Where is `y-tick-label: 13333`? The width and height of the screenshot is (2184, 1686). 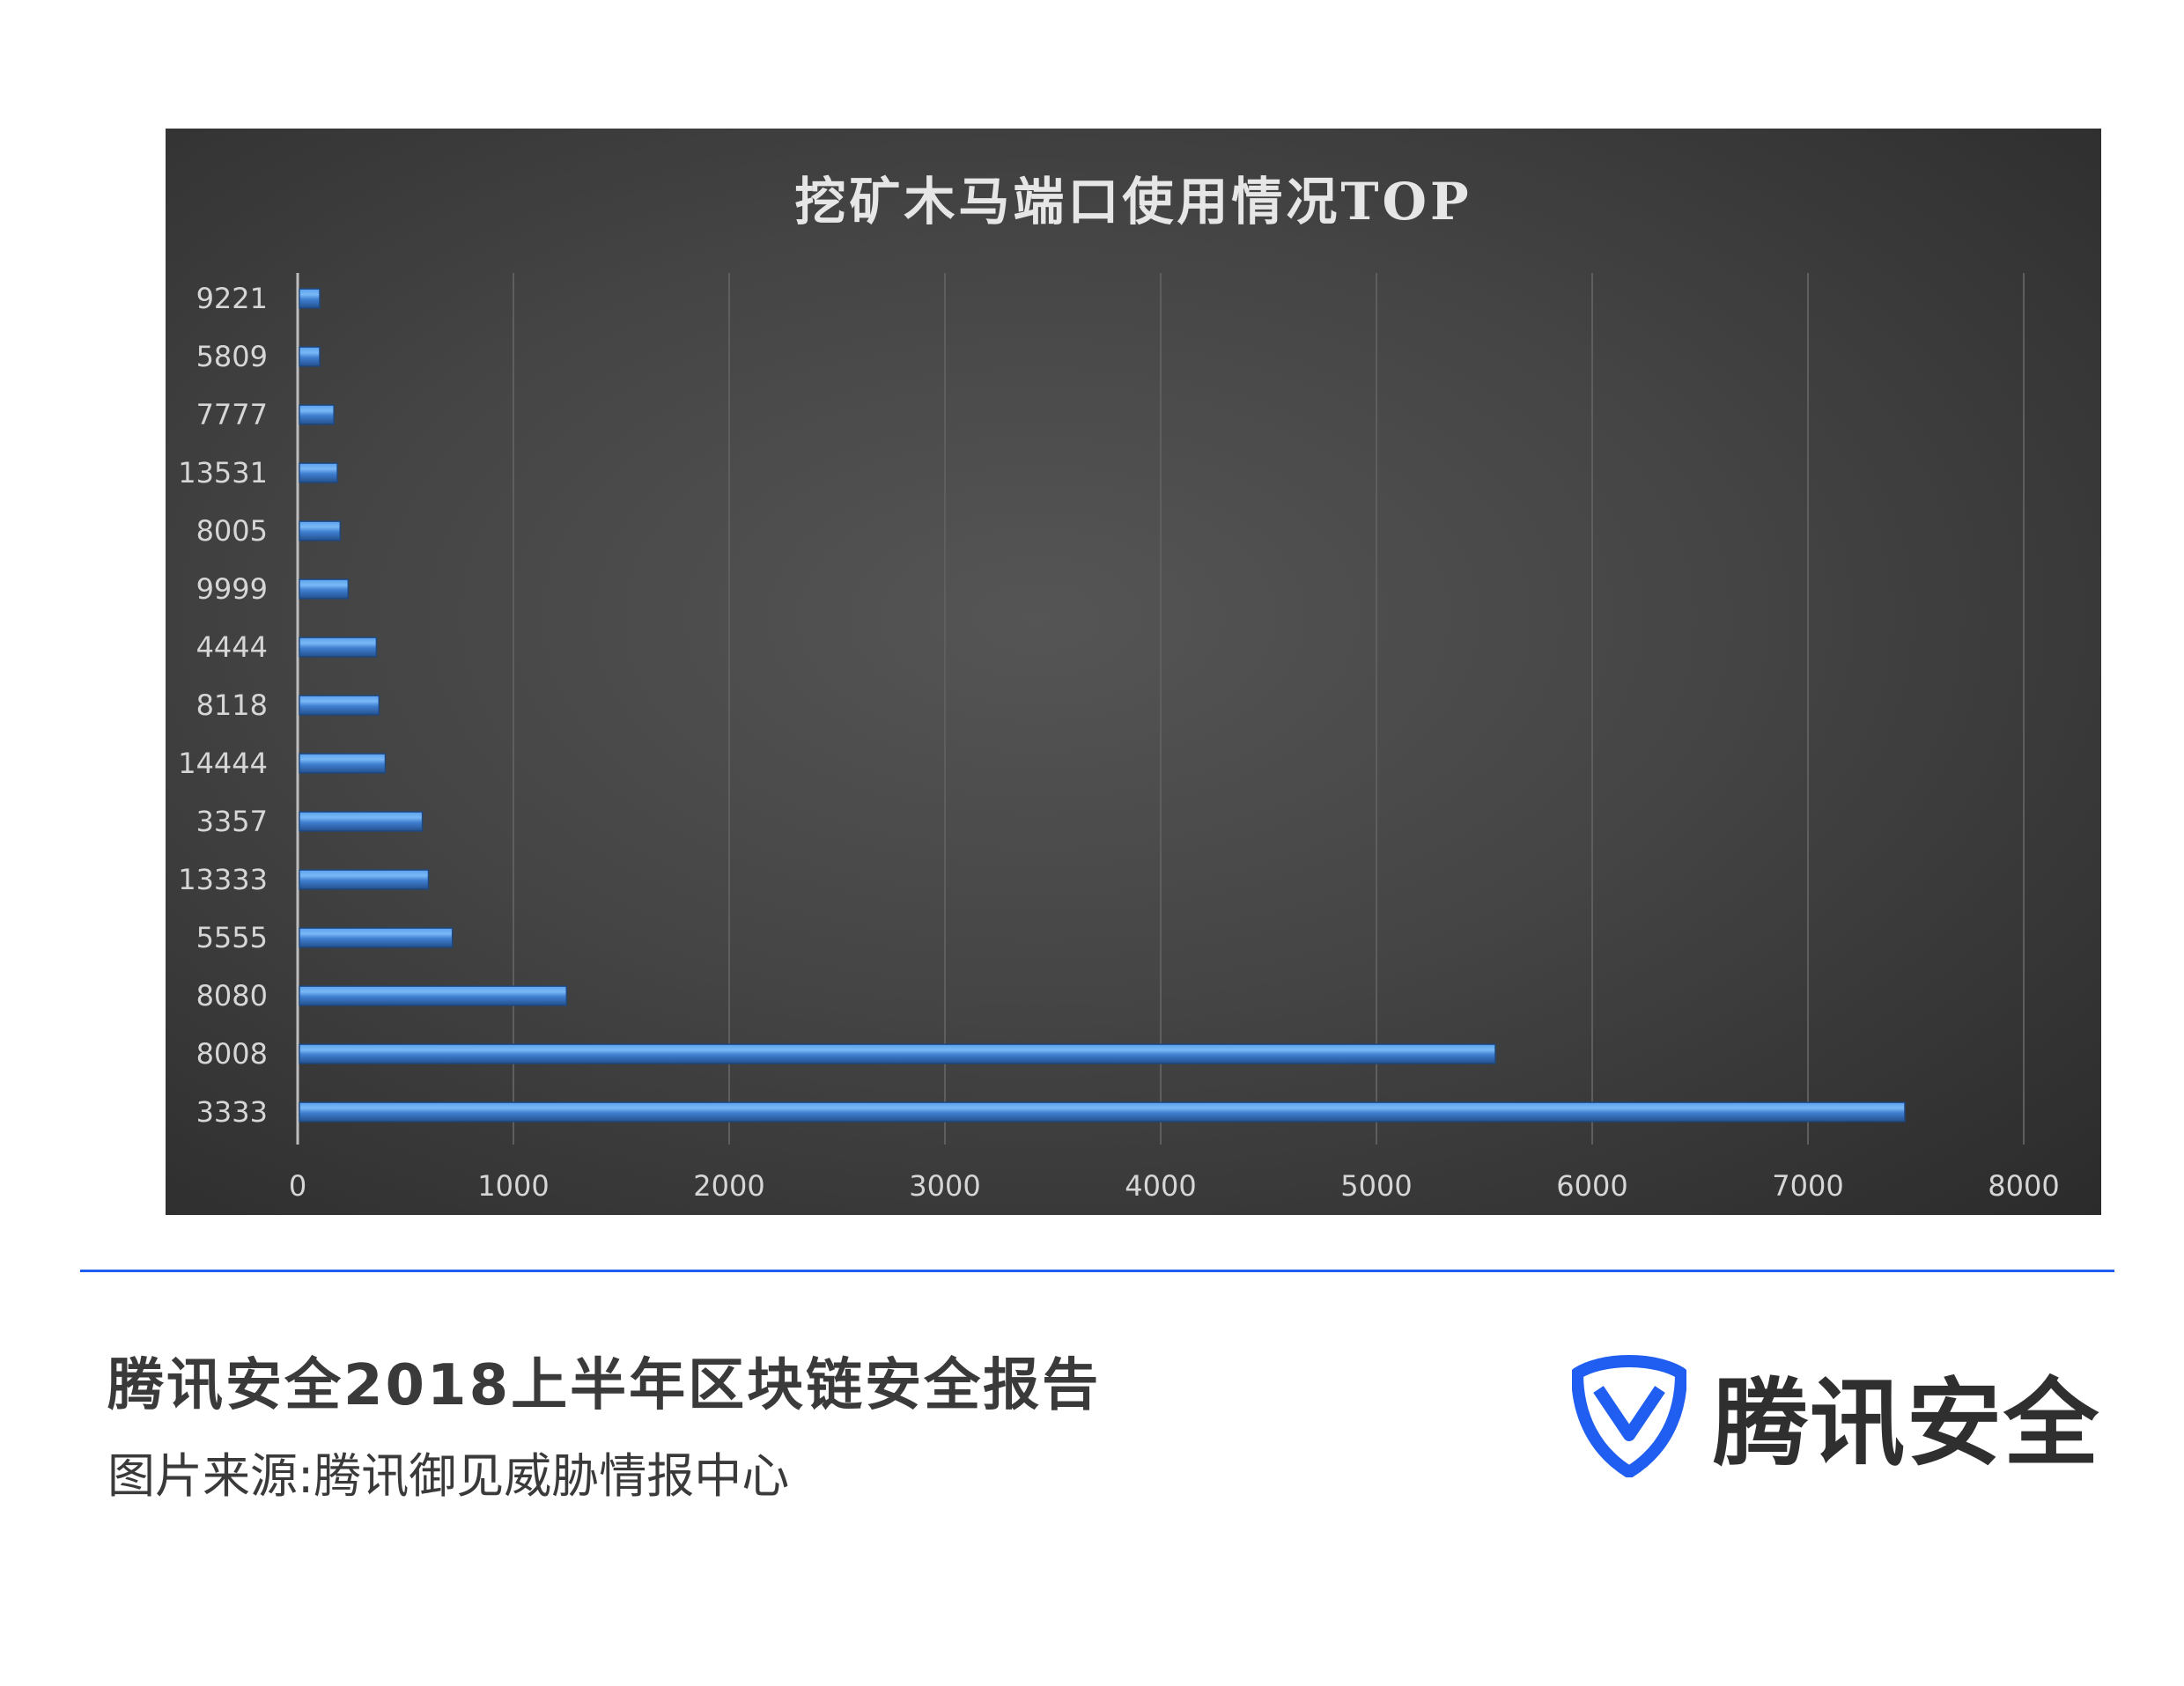 y-tick-label: 13333 is located at coordinates (223, 879).